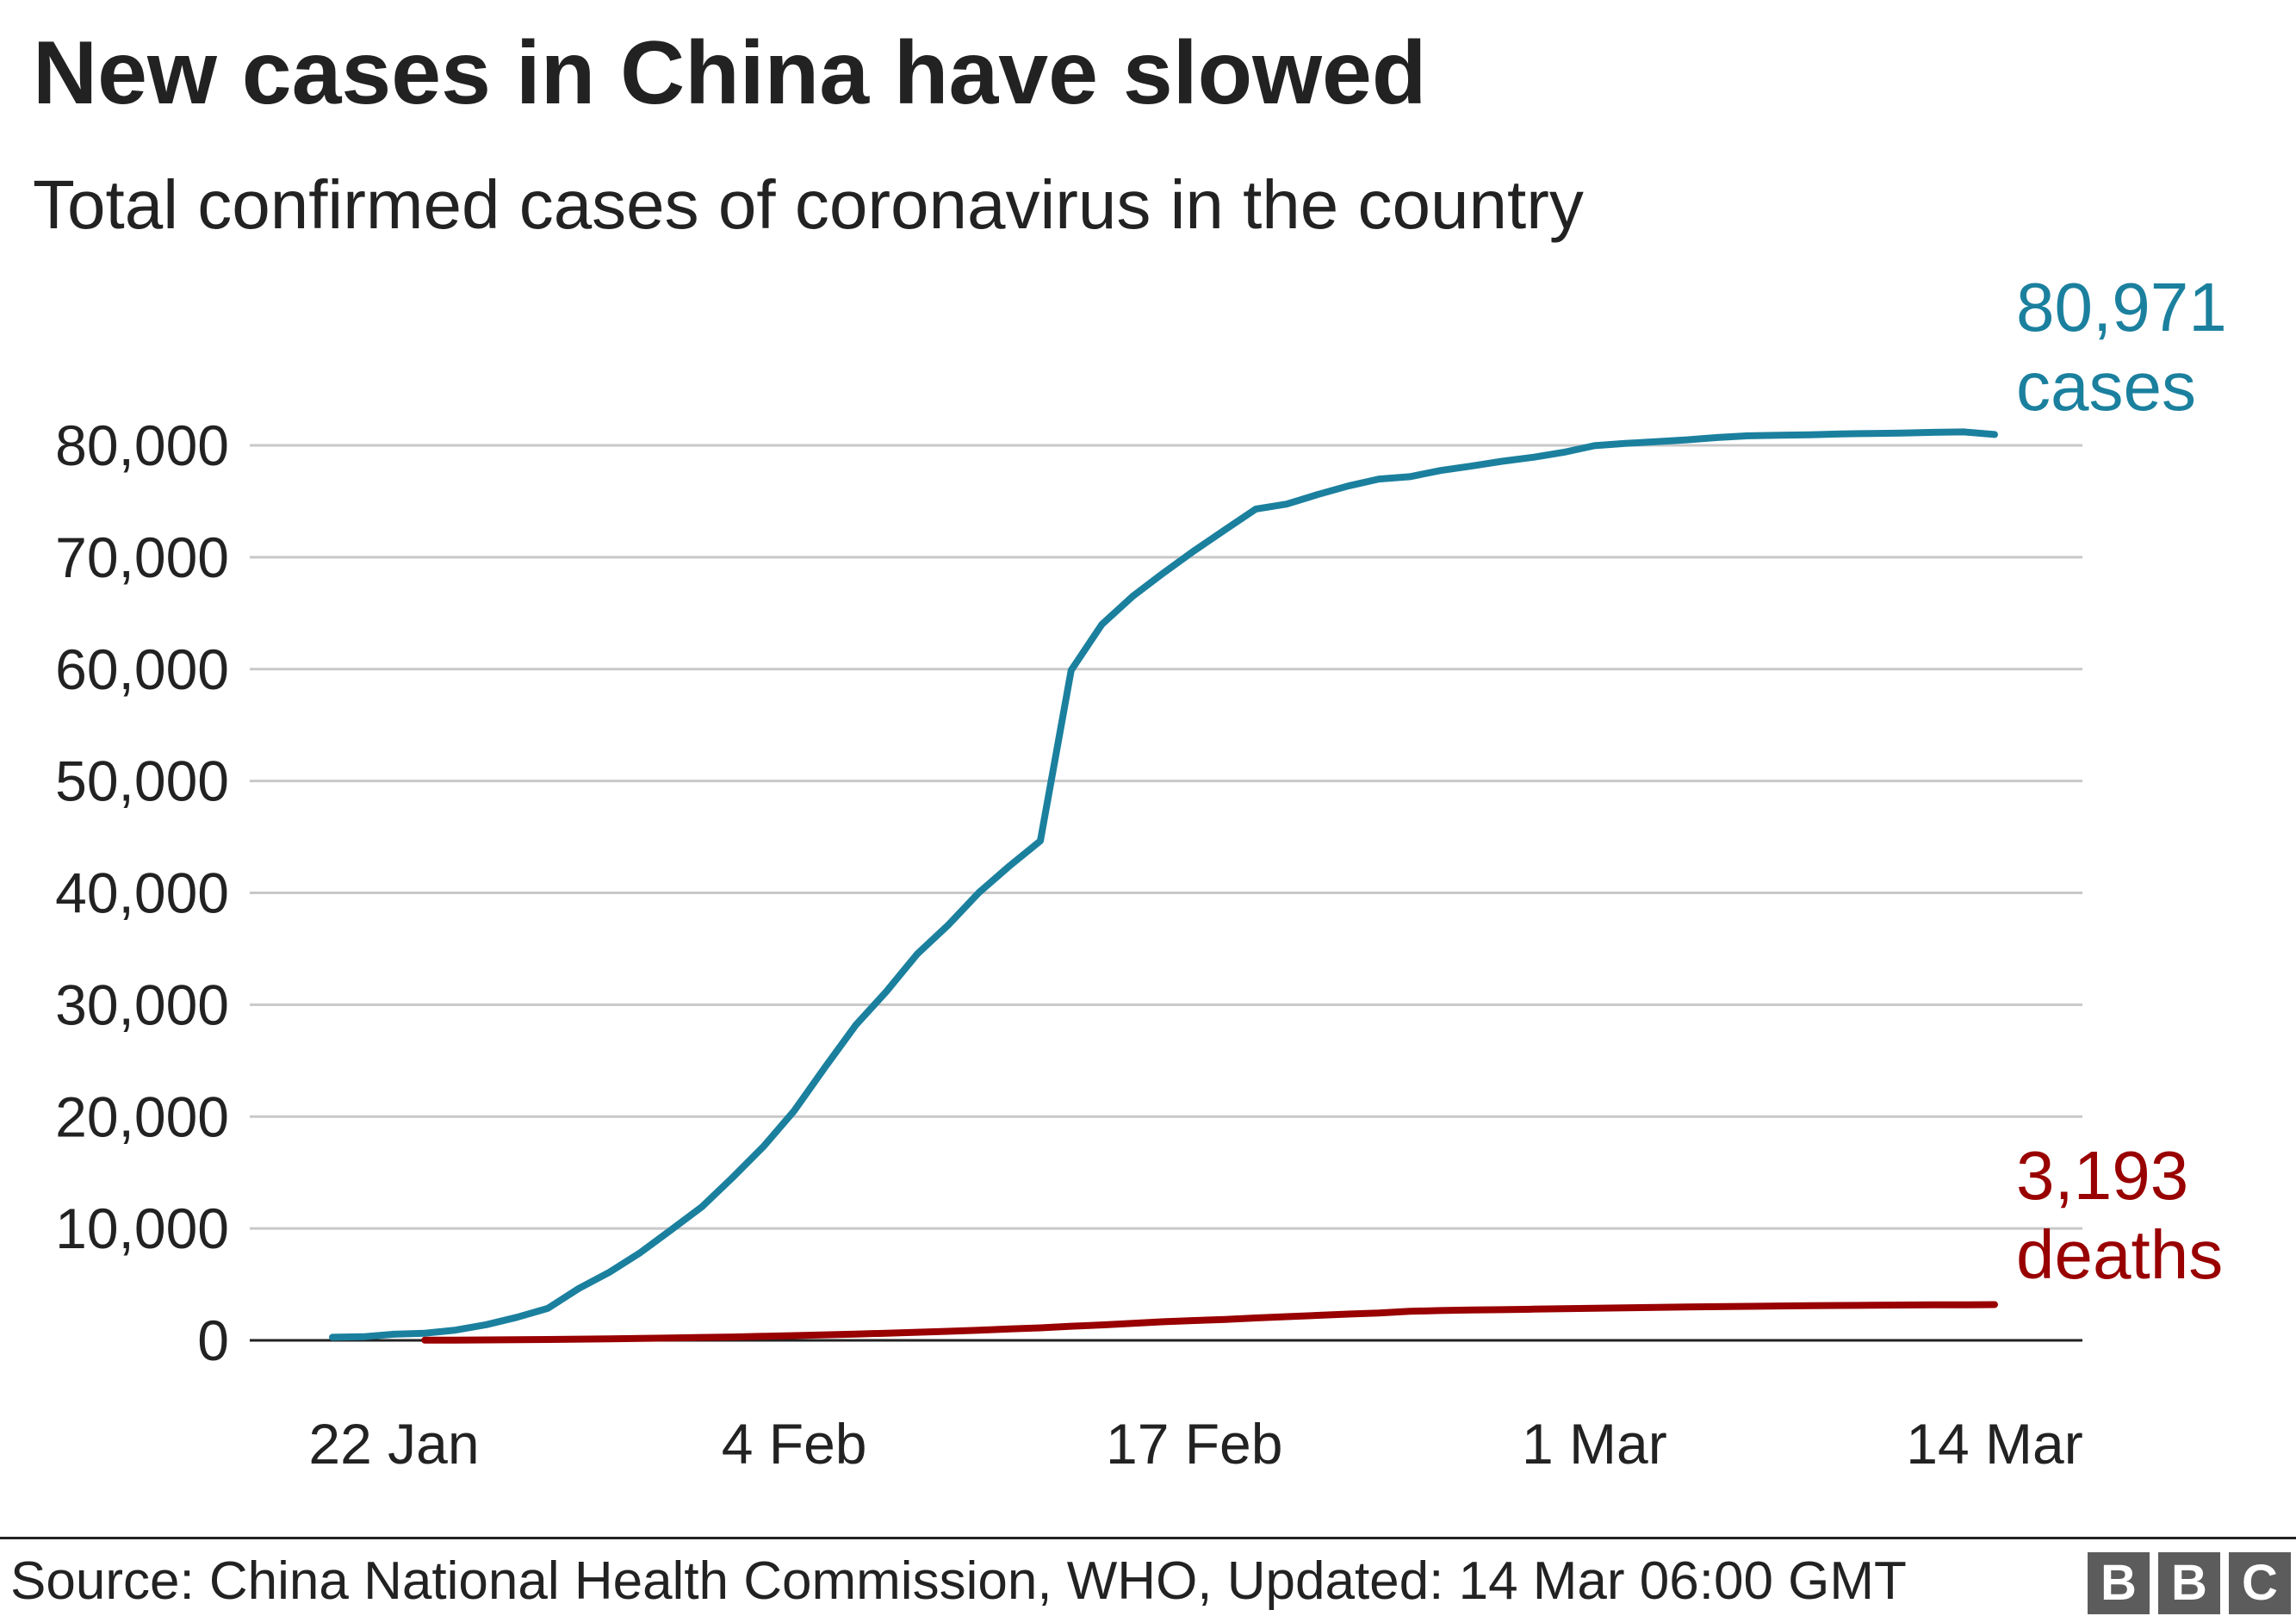  I want to click on y-tick-label: 20,000, so click(142, 1116).